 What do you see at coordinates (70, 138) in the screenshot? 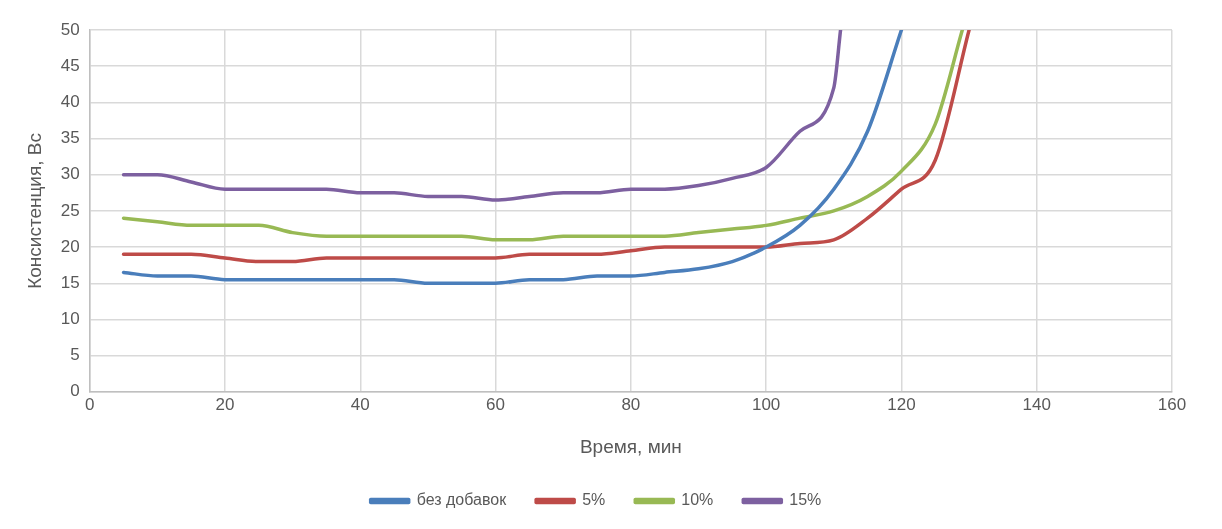
I see `y-tick-label: 35` at bounding box center [70, 138].